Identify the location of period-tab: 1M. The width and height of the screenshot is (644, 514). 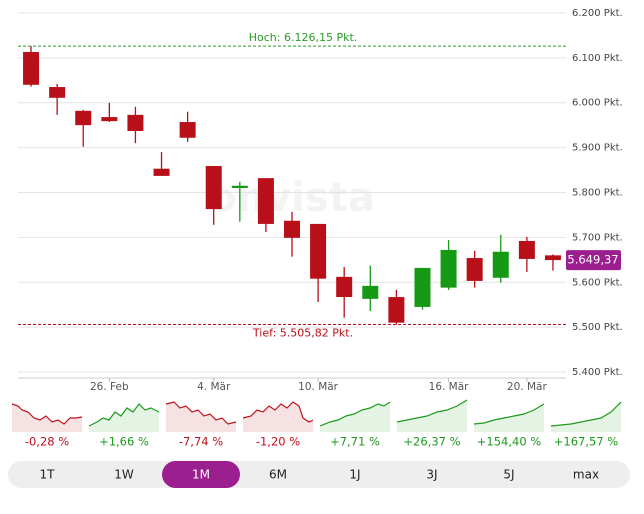
(201, 475).